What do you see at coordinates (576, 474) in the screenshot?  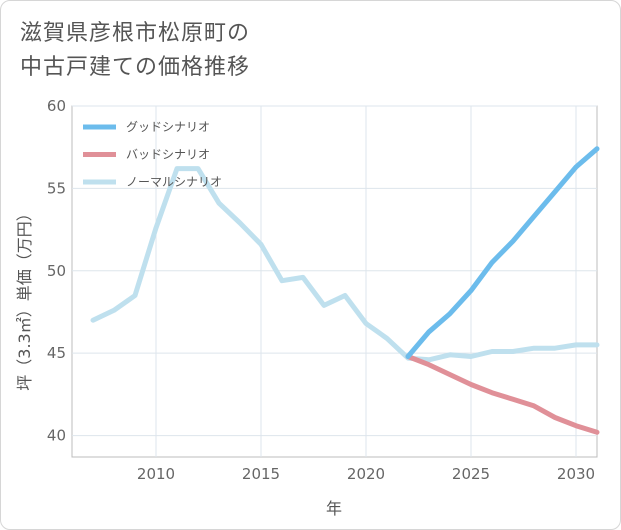 I see `x-tick-label: 2030` at bounding box center [576, 474].